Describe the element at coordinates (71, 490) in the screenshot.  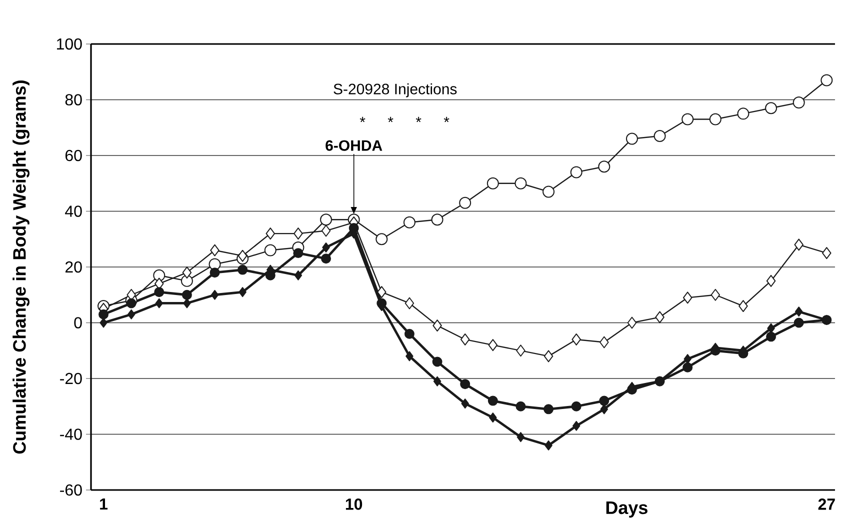
I see `y-tick-label: -60` at that location.